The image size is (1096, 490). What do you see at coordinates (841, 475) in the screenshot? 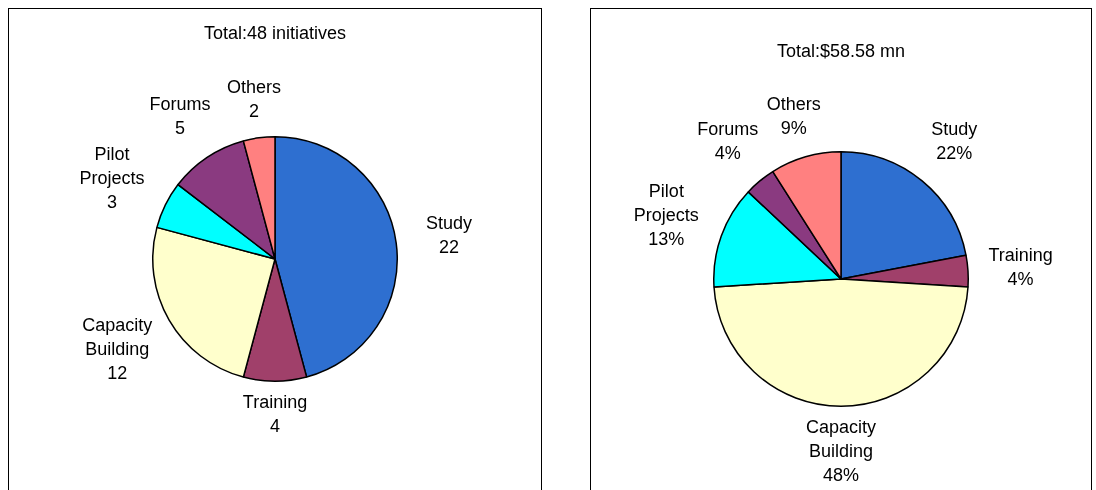
I see `data-label: 48%` at bounding box center [841, 475].